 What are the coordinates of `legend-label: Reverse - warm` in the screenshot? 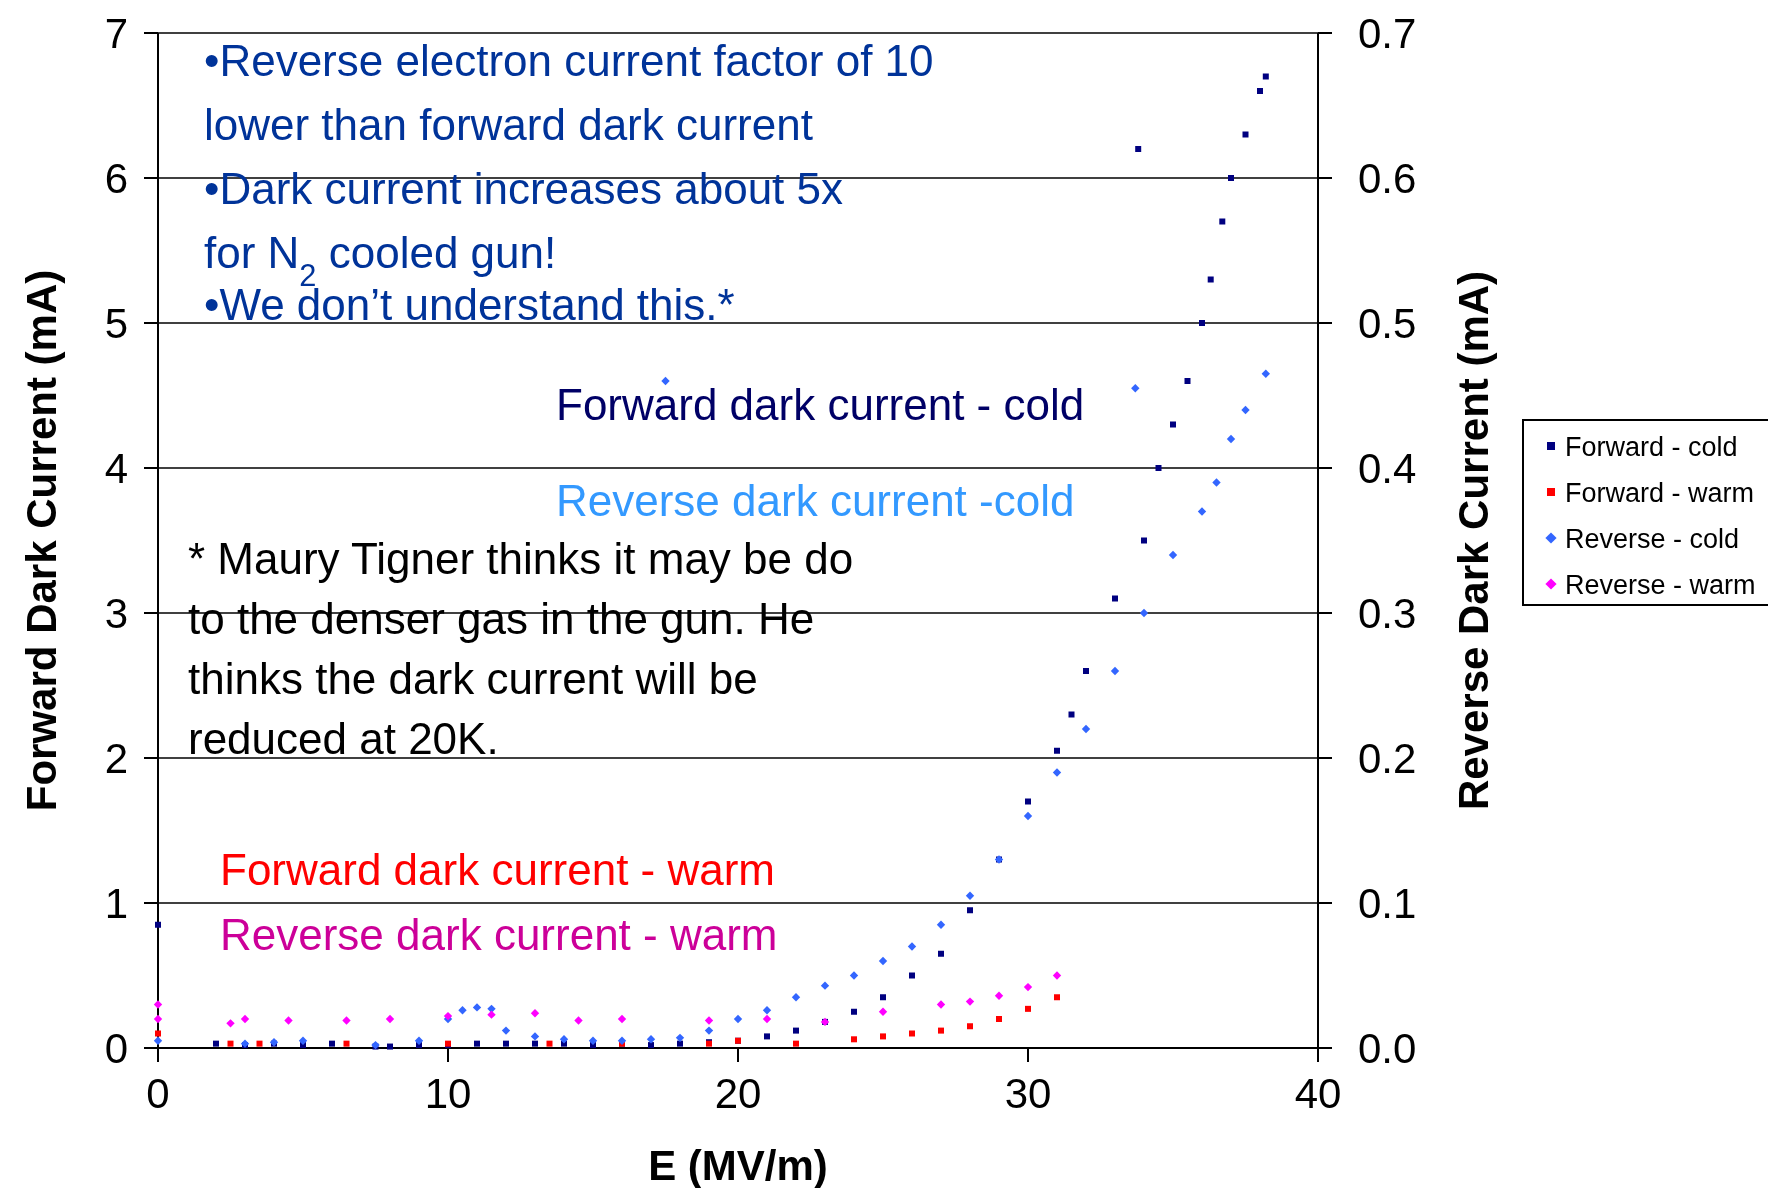 It's located at (1660, 585).